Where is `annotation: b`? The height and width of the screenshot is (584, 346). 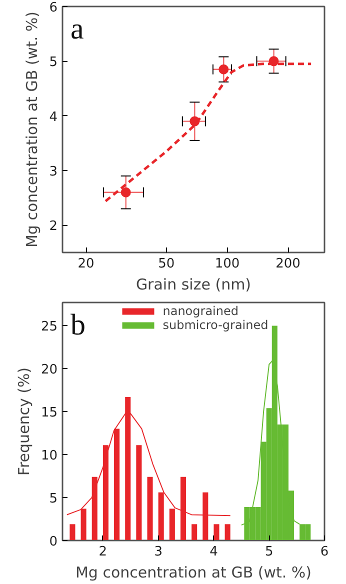
annotation: b is located at coordinates (78, 325).